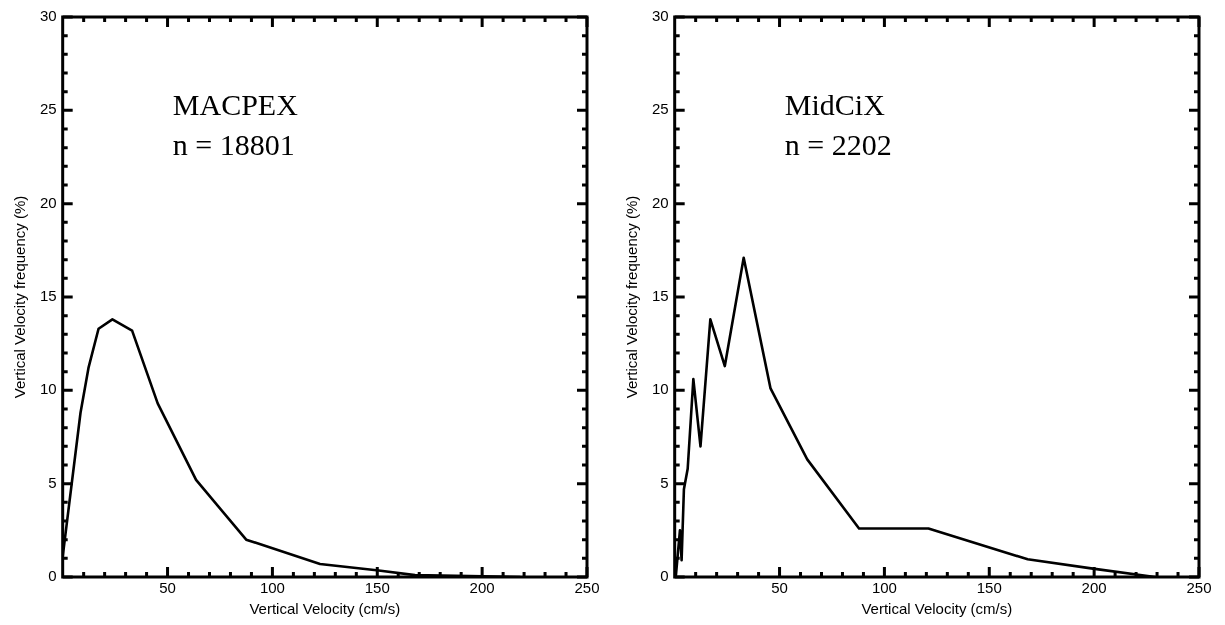  What do you see at coordinates (838, 144) in the screenshot?
I see `annotation: n = 2202` at bounding box center [838, 144].